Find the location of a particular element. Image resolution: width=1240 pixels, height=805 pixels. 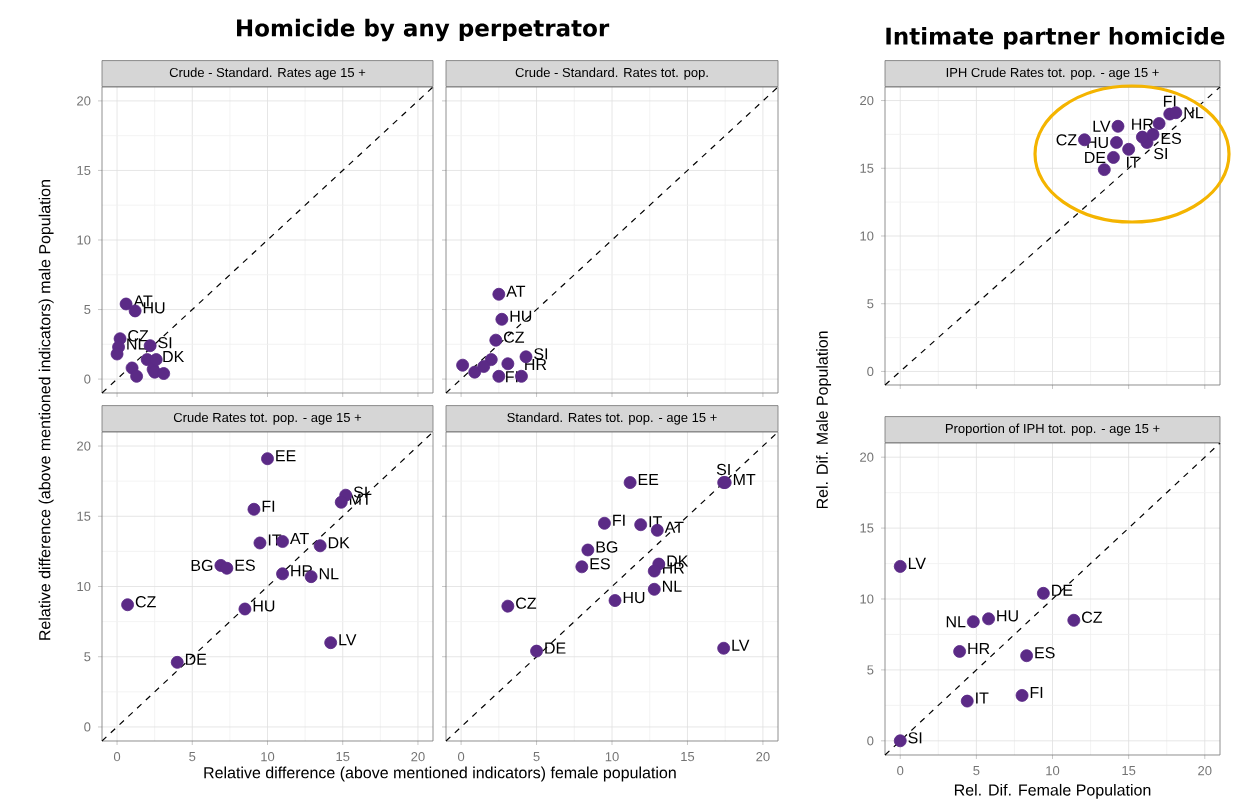

chart-title: Standard. Rates tot. pop. - age 15 + is located at coordinates (612, 418).